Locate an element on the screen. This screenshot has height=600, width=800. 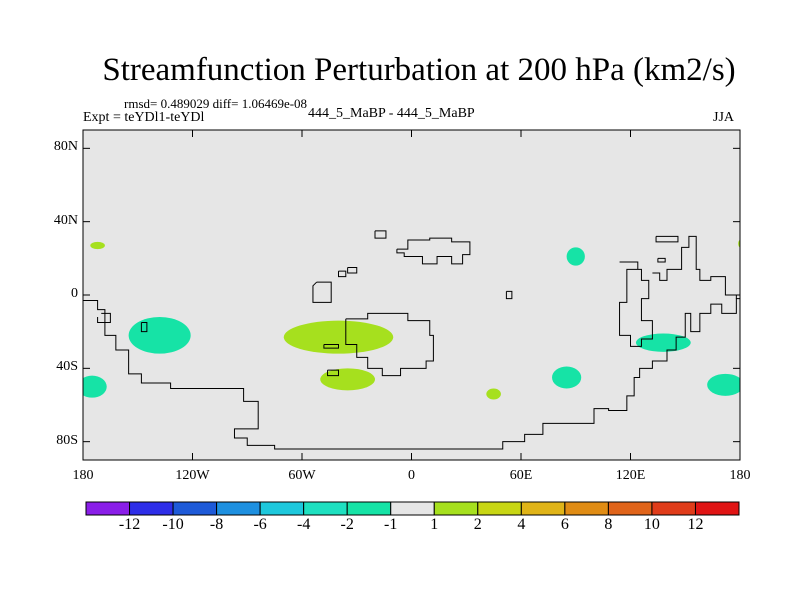
y-tick-label: 40S is located at coordinates (67, 367).